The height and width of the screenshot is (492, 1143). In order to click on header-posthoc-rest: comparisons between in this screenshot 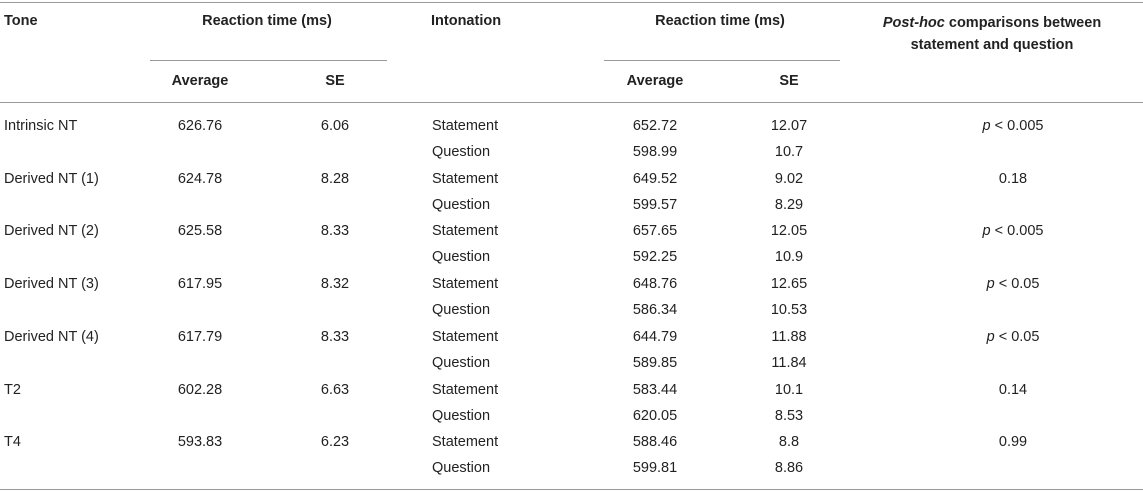, I will do `click(1023, 23)`.